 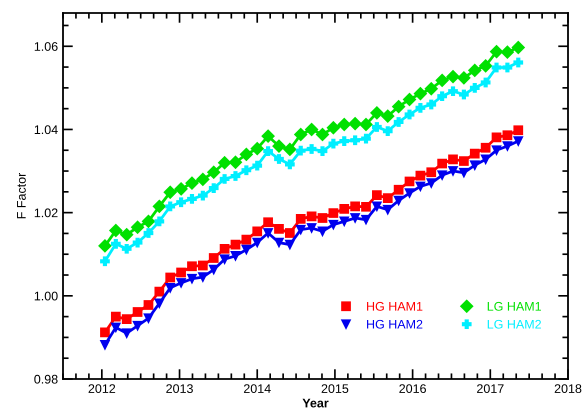 I want to click on x-tick-label: 2012, so click(x=102, y=389).